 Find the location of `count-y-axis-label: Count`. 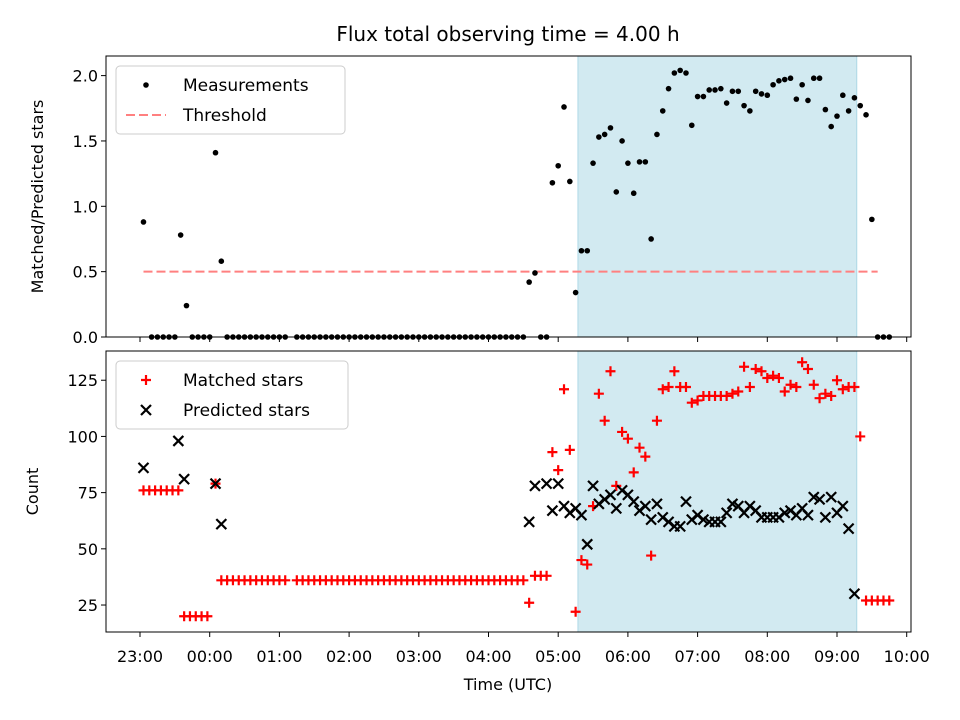

count-y-axis-label: Count is located at coordinates (32, 492).